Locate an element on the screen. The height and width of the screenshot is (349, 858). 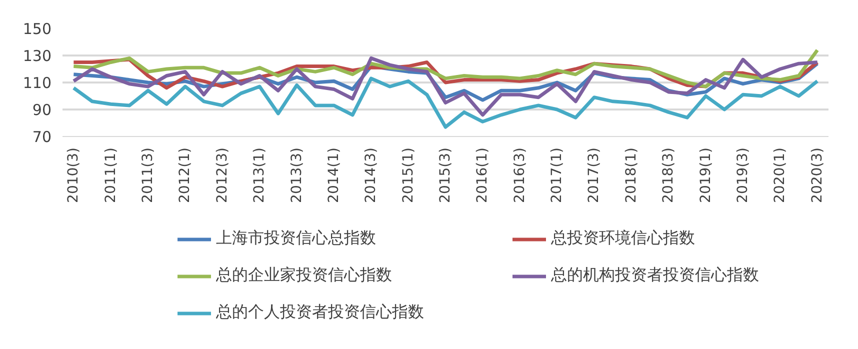
x-tick-label: 2015(1) is located at coordinates (408, 175).